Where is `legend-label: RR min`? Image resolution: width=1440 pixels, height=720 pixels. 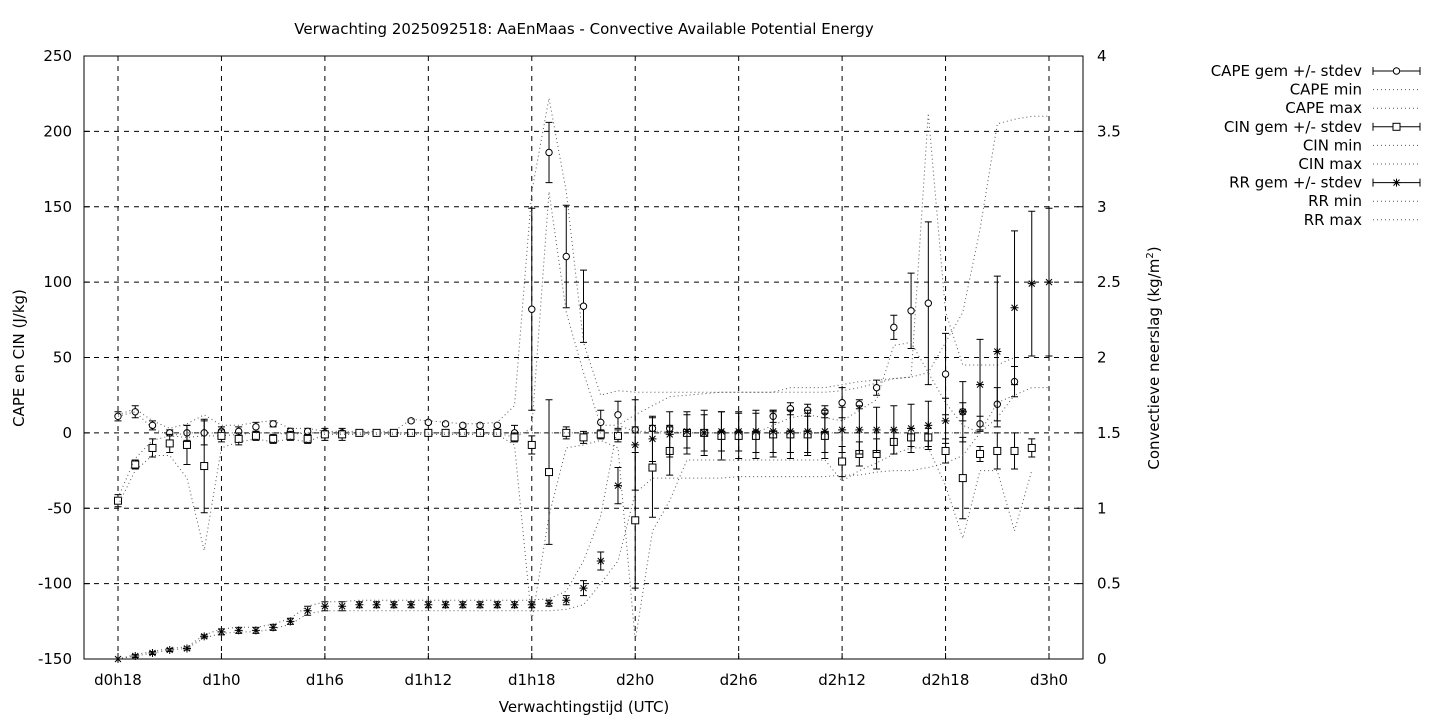 legend-label: RR min is located at coordinates (1335, 201).